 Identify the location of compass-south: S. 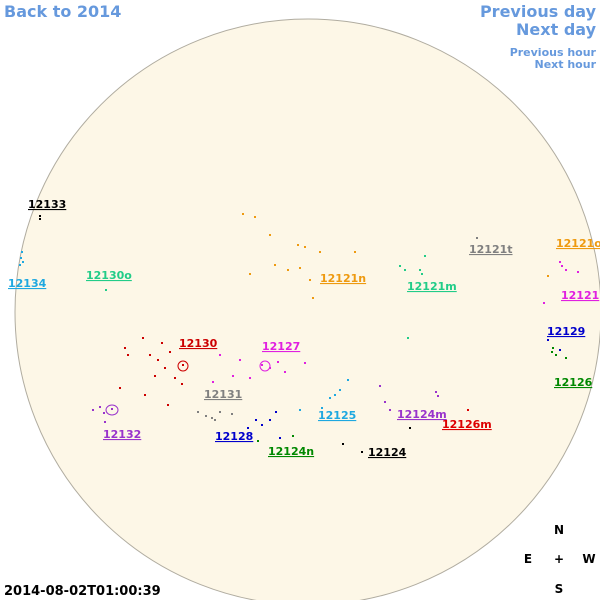
(559, 589).